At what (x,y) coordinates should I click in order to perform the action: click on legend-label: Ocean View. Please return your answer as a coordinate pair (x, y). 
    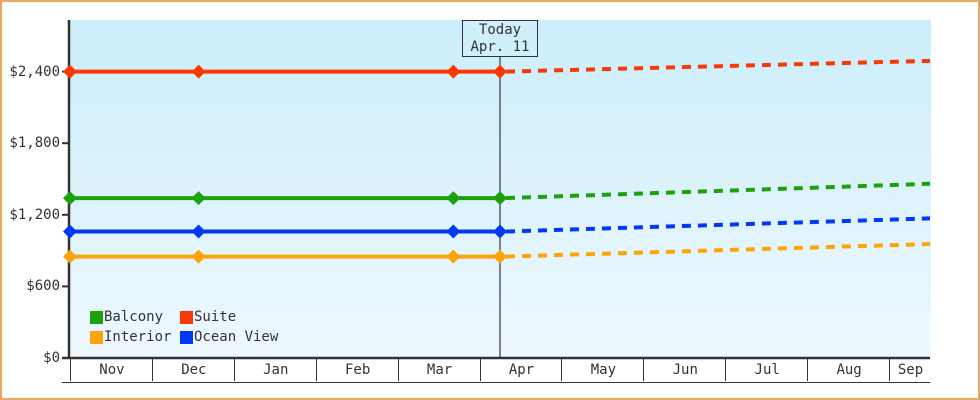
    Looking at the image, I should click on (236, 337).